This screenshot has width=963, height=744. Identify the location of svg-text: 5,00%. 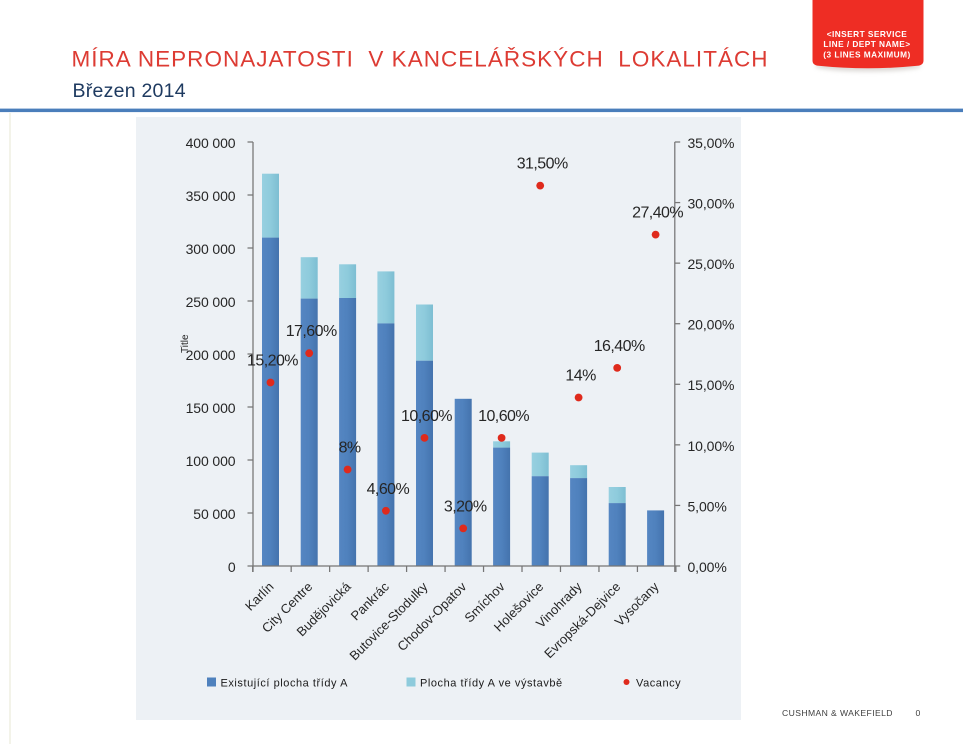
(707, 506).